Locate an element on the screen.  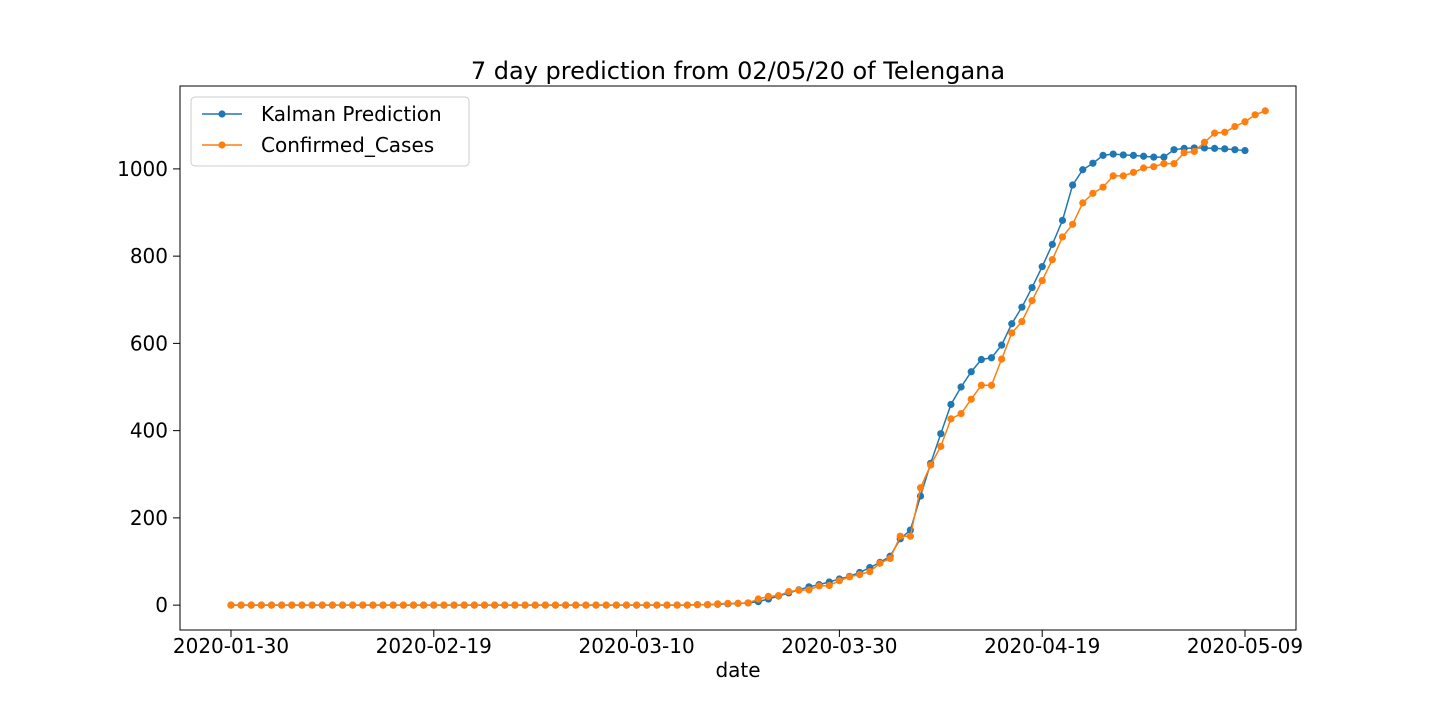
x-tick-label: 2020-04-19 is located at coordinates (1042, 646).